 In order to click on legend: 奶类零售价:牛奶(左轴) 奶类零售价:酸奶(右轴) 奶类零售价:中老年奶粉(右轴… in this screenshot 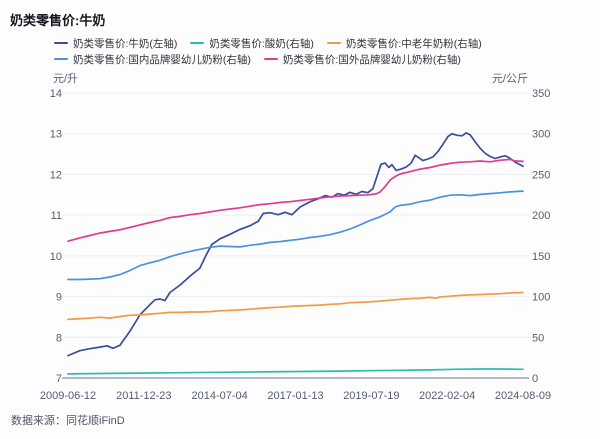, I will do `click(304, 51)`.